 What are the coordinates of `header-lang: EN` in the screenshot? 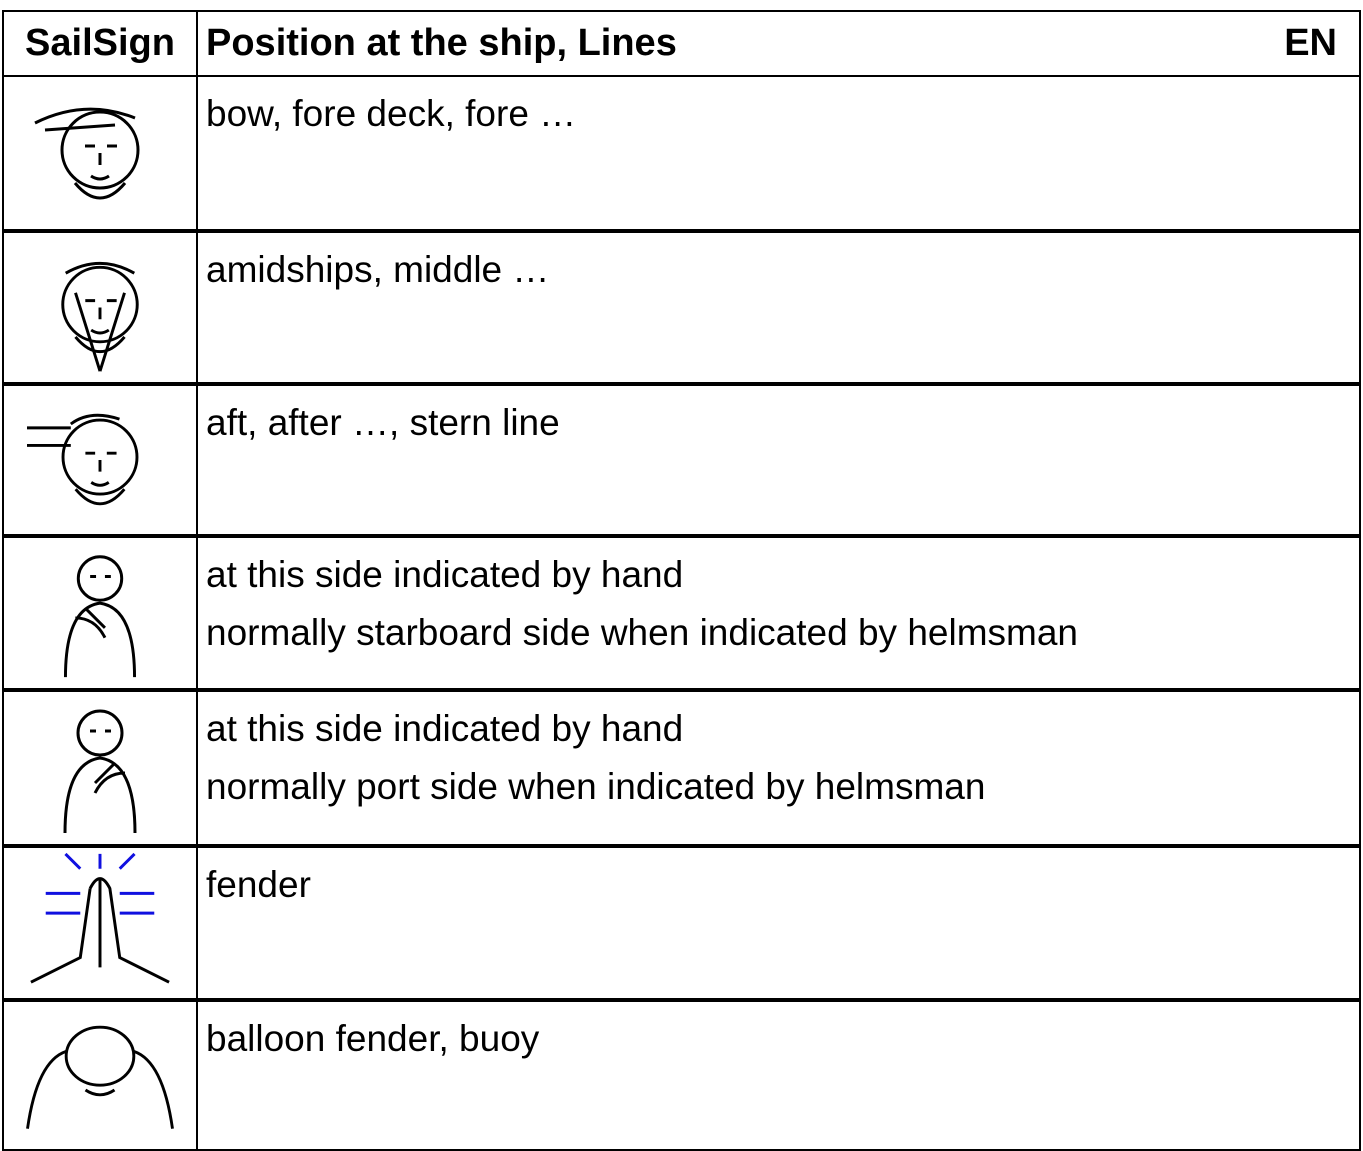 It's located at (1310, 43).